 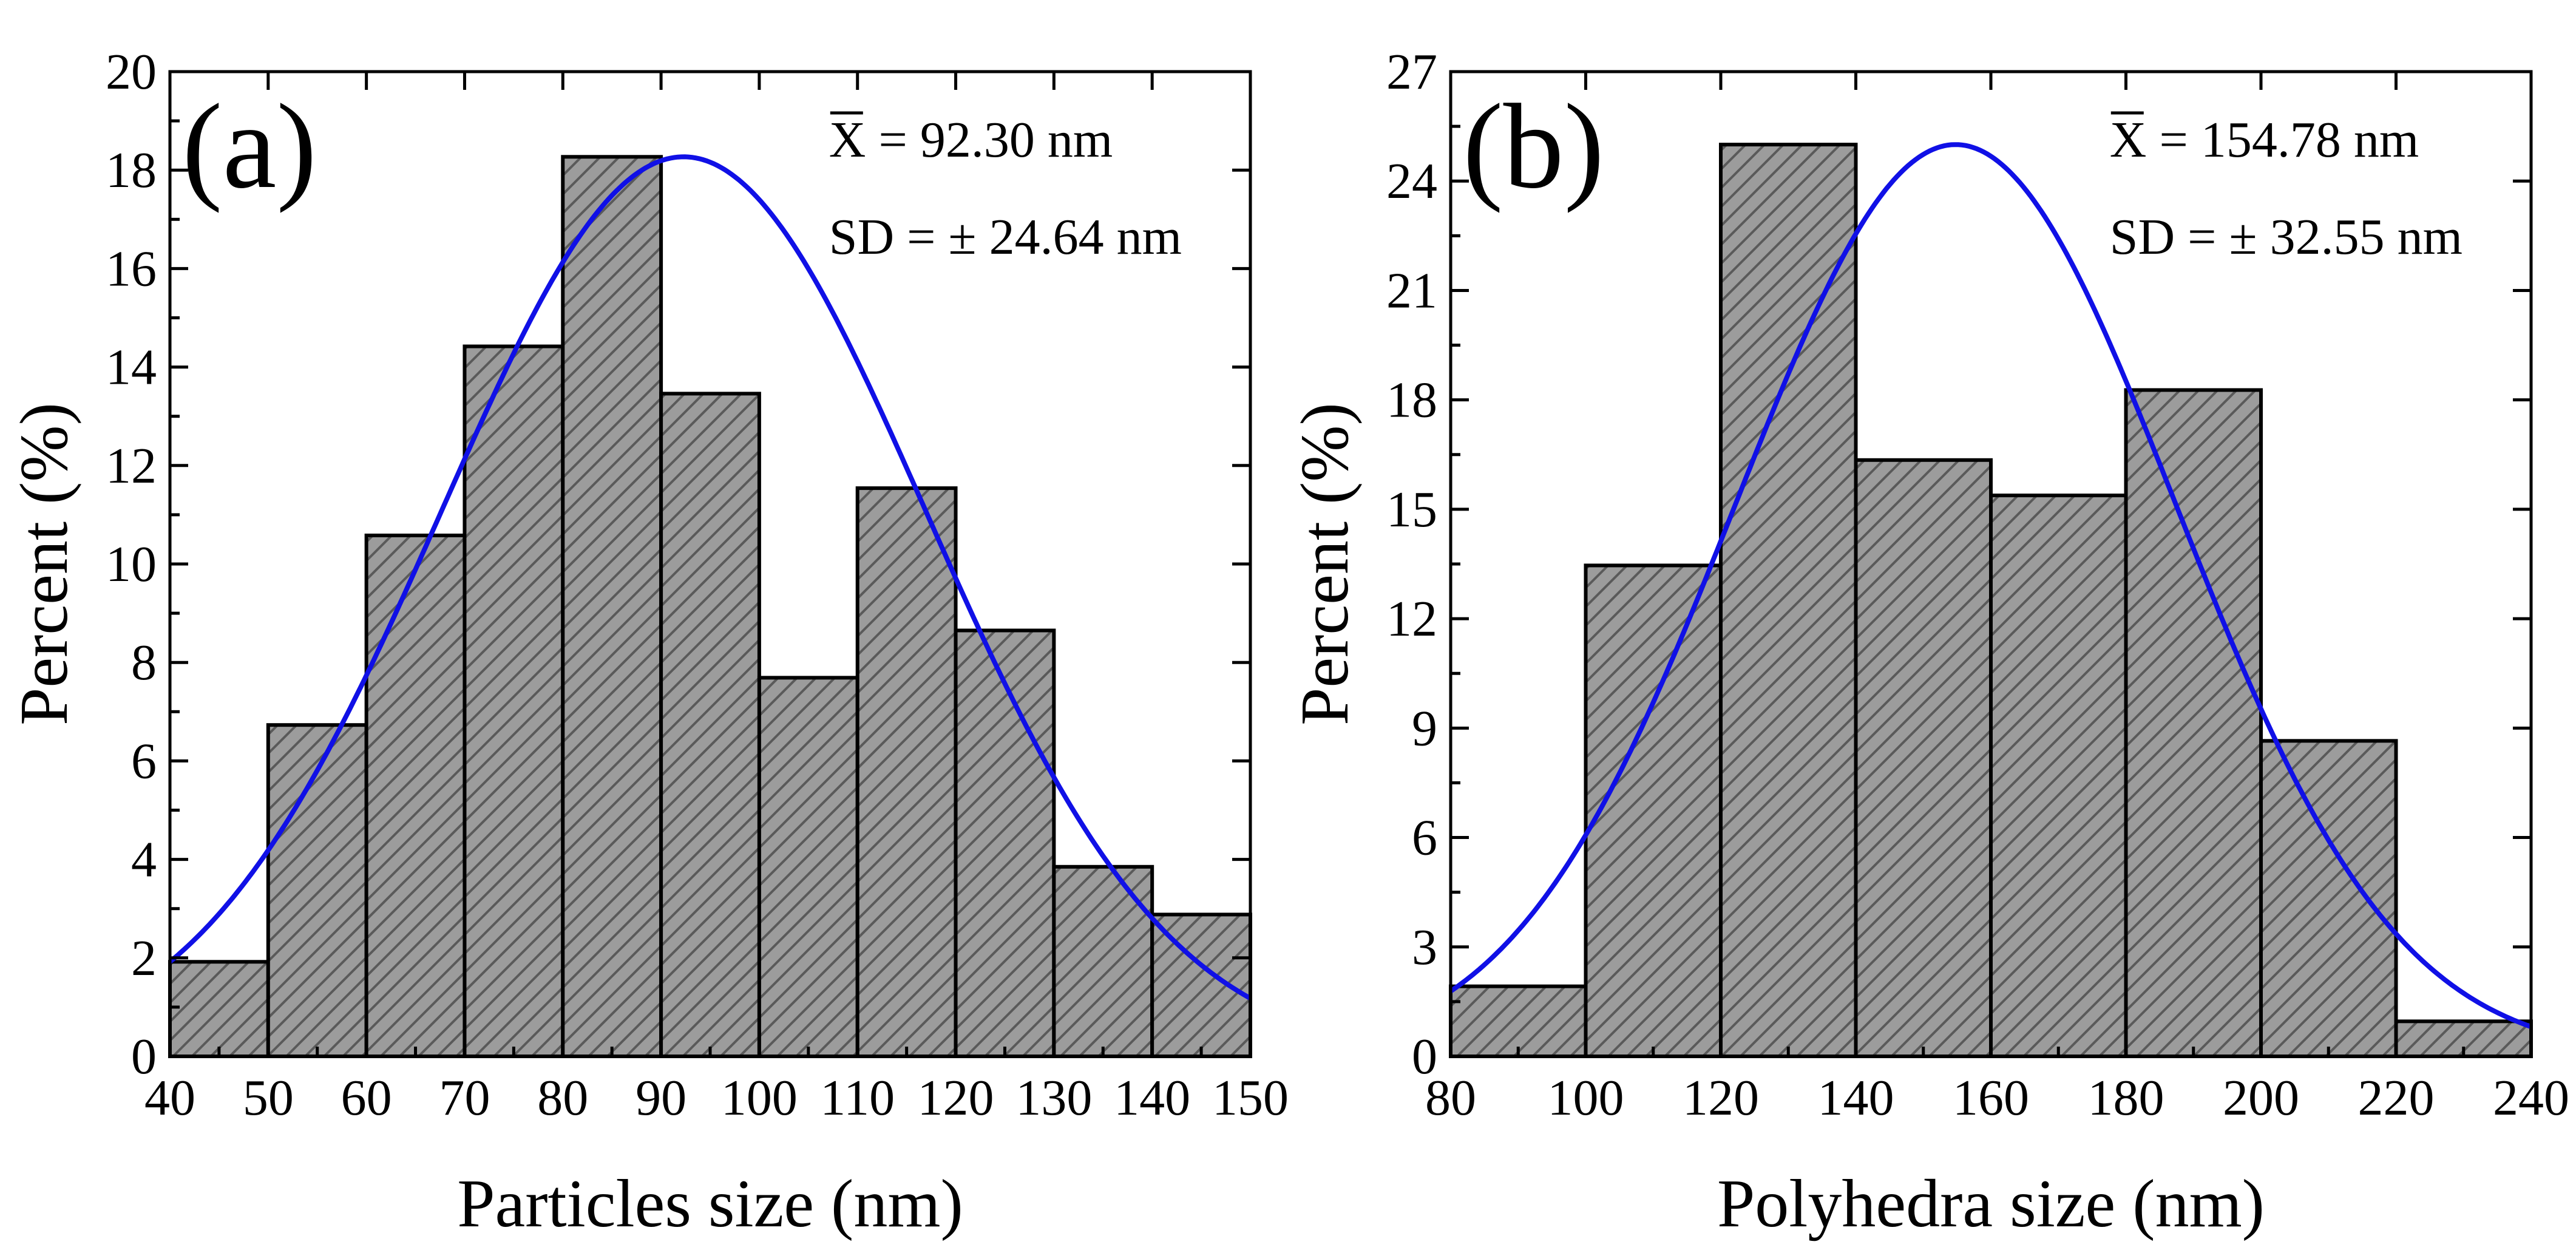 What do you see at coordinates (562, 1098) in the screenshot?
I see `x-tick-label-a-4: 80` at bounding box center [562, 1098].